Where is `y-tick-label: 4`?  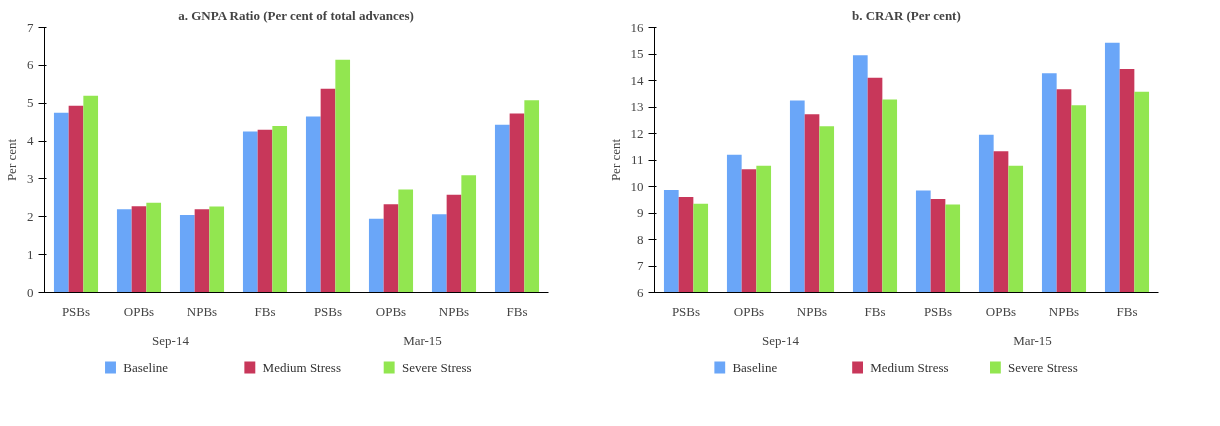
y-tick-label: 4 is located at coordinates (30, 141).